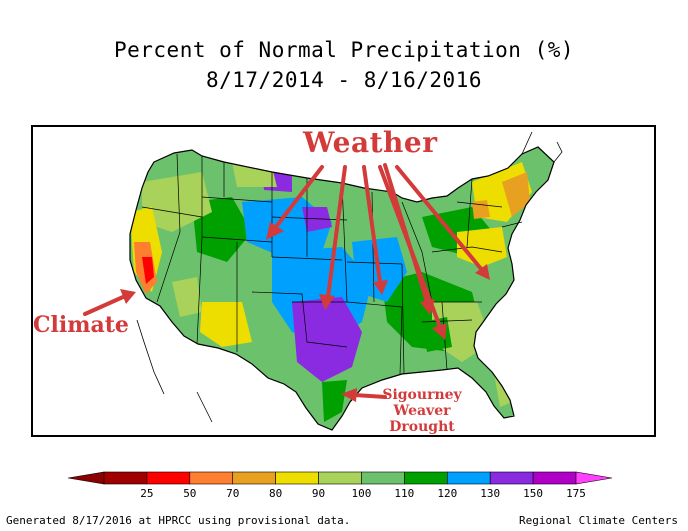 Image resolution: width=688 pixels, height=531 pixels. I want to click on legend-tick-label: 130, so click(490, 493).